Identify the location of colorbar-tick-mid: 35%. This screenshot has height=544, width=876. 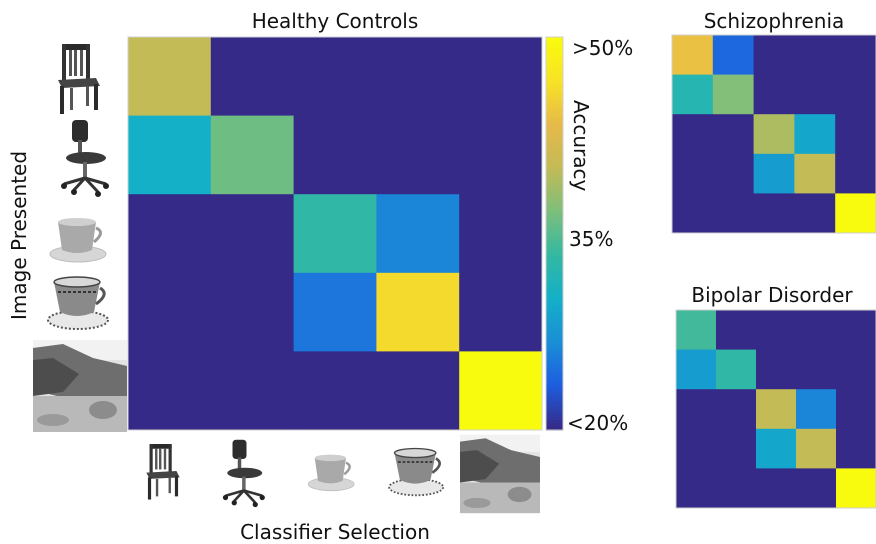
(591, 239).